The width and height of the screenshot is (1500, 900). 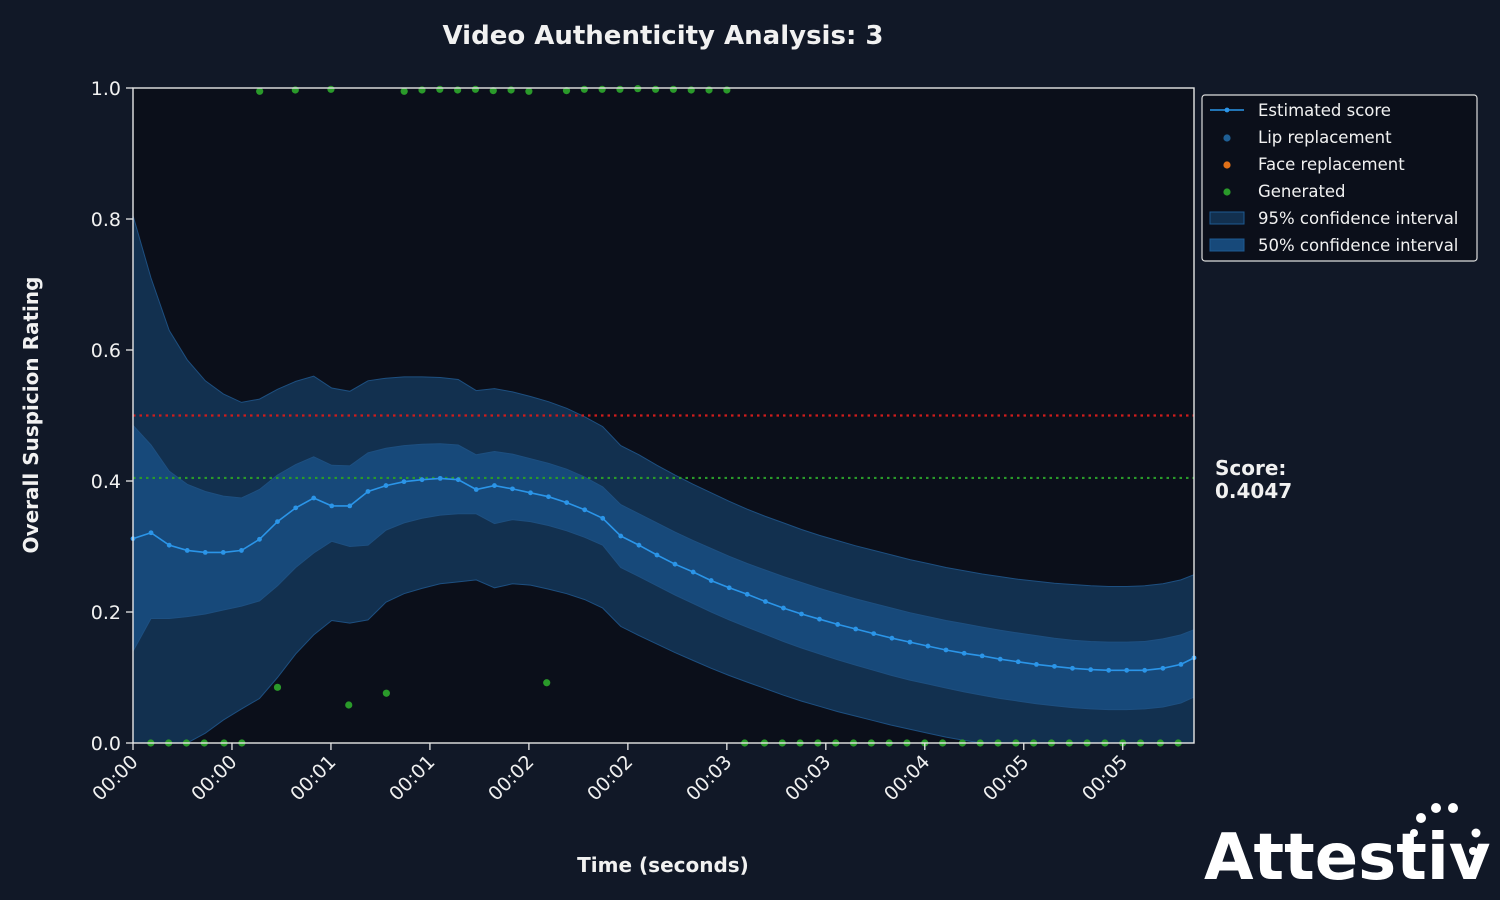 I want to click on x-axis-title: Time (seconds), so click(x=663, y=865).